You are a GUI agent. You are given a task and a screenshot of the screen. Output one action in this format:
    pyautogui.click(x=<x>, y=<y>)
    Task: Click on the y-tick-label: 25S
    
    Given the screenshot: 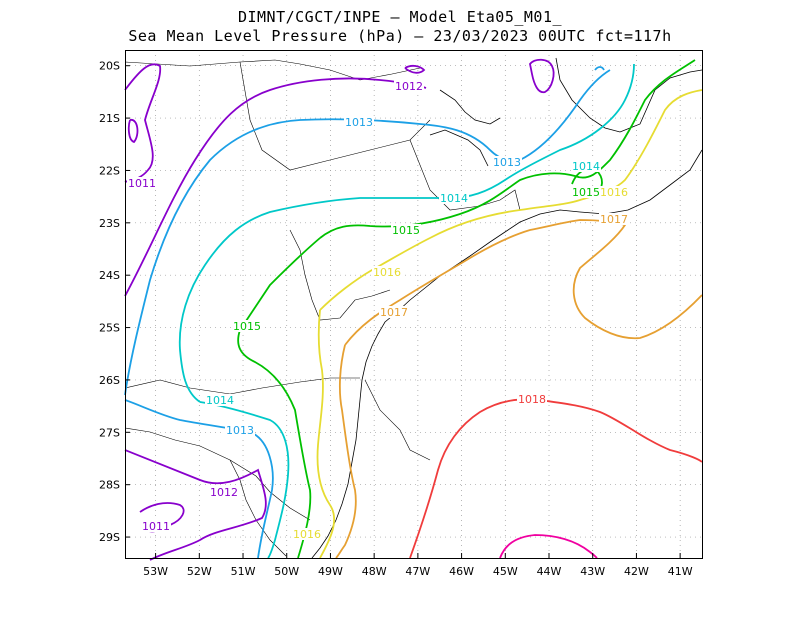 What is the action you would take?
    pyautogui.click(x=109, y=328)
    